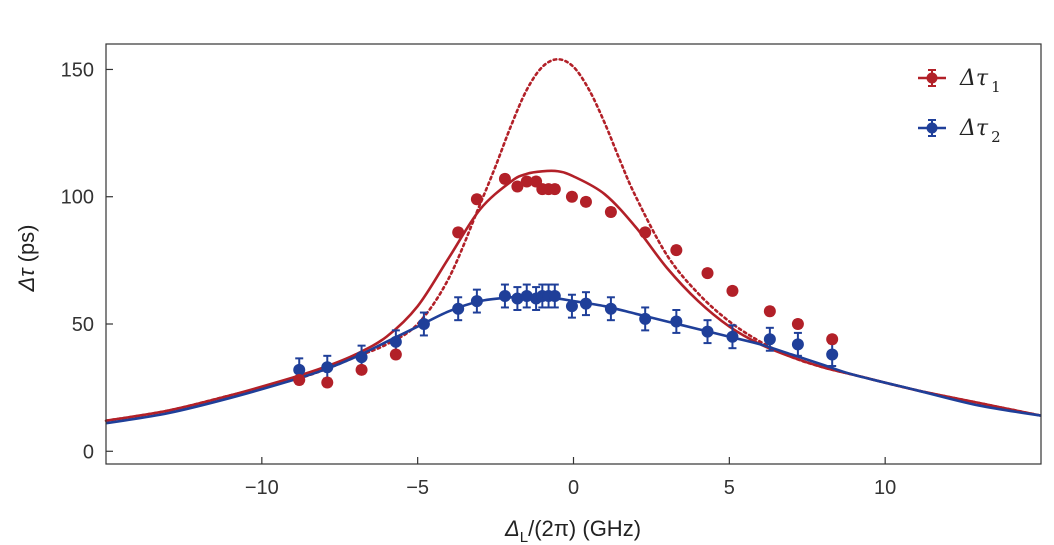 The image size is (1054, 545). I want to click on legend: Δτ 1Δτ 2, so click(959, 106).